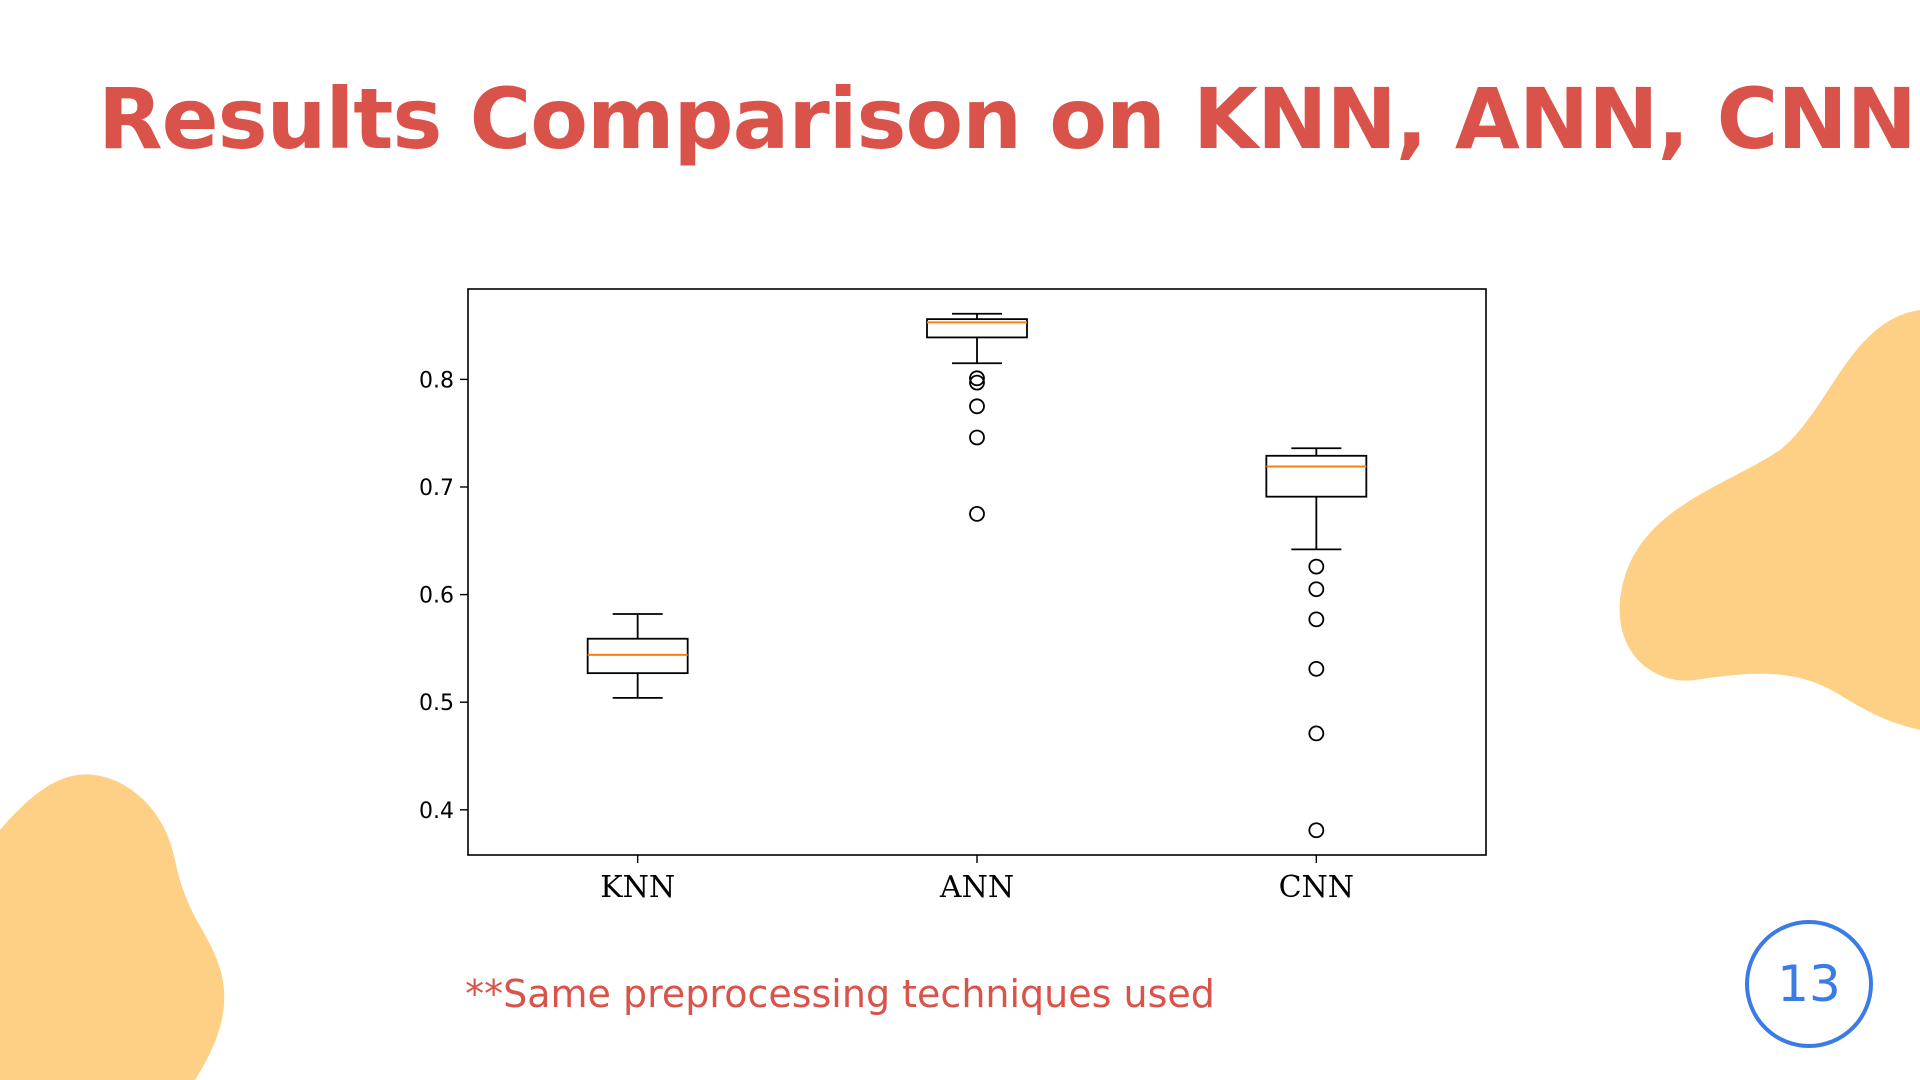  What do you see at coordinates (436, 596) in the screenshot?
I see `y-tick-label: 0.6` at bounding box center [436, 596].